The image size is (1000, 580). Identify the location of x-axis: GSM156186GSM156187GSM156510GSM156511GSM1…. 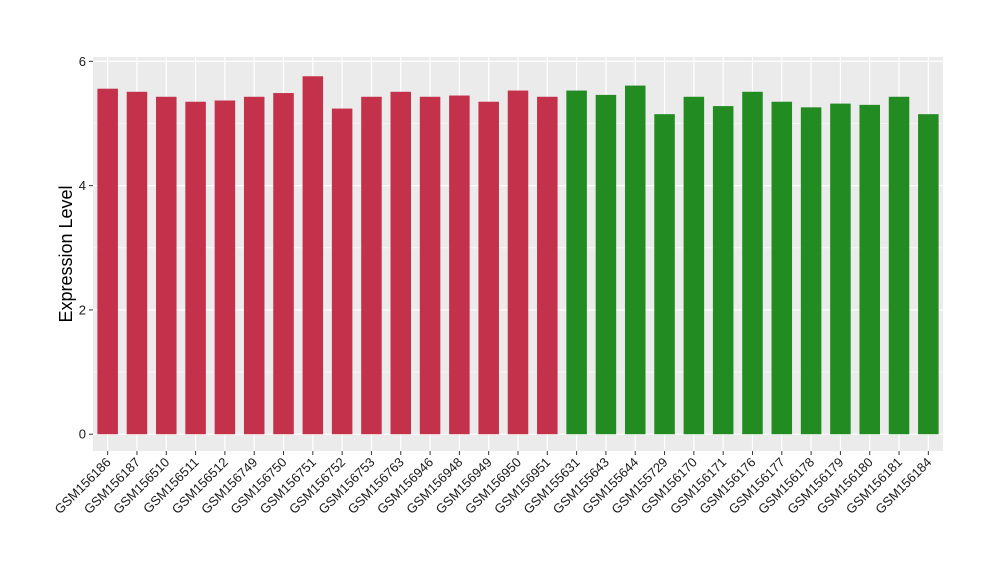
(493, 484).